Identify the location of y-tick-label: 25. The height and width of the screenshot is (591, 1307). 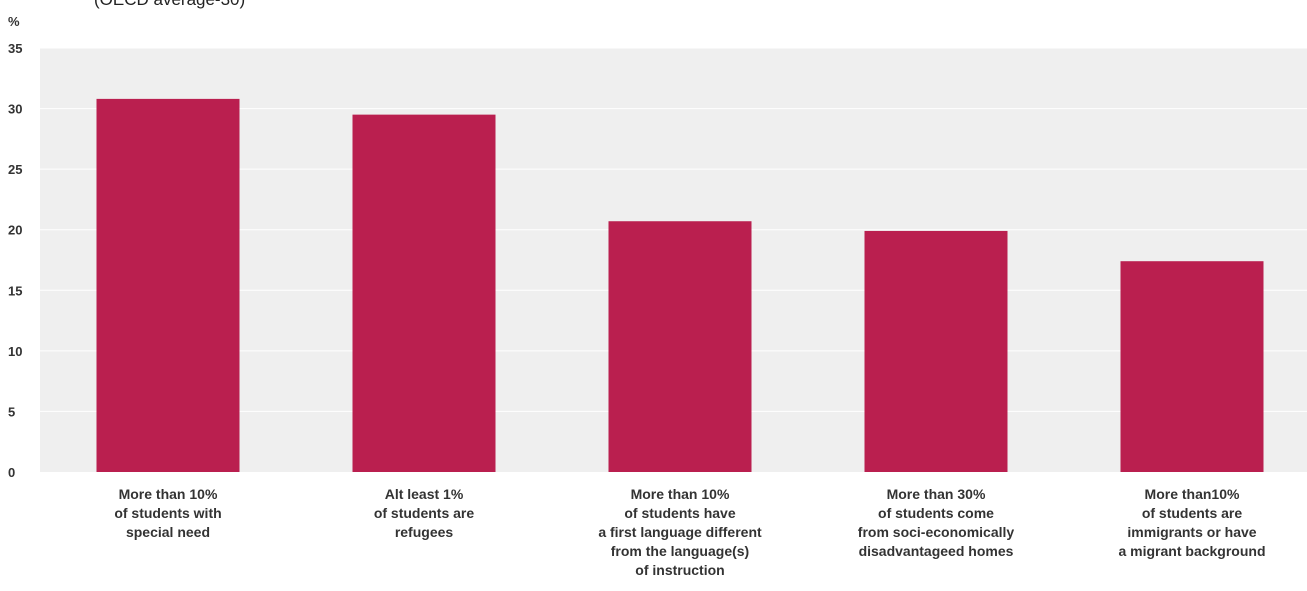
(15, 169).